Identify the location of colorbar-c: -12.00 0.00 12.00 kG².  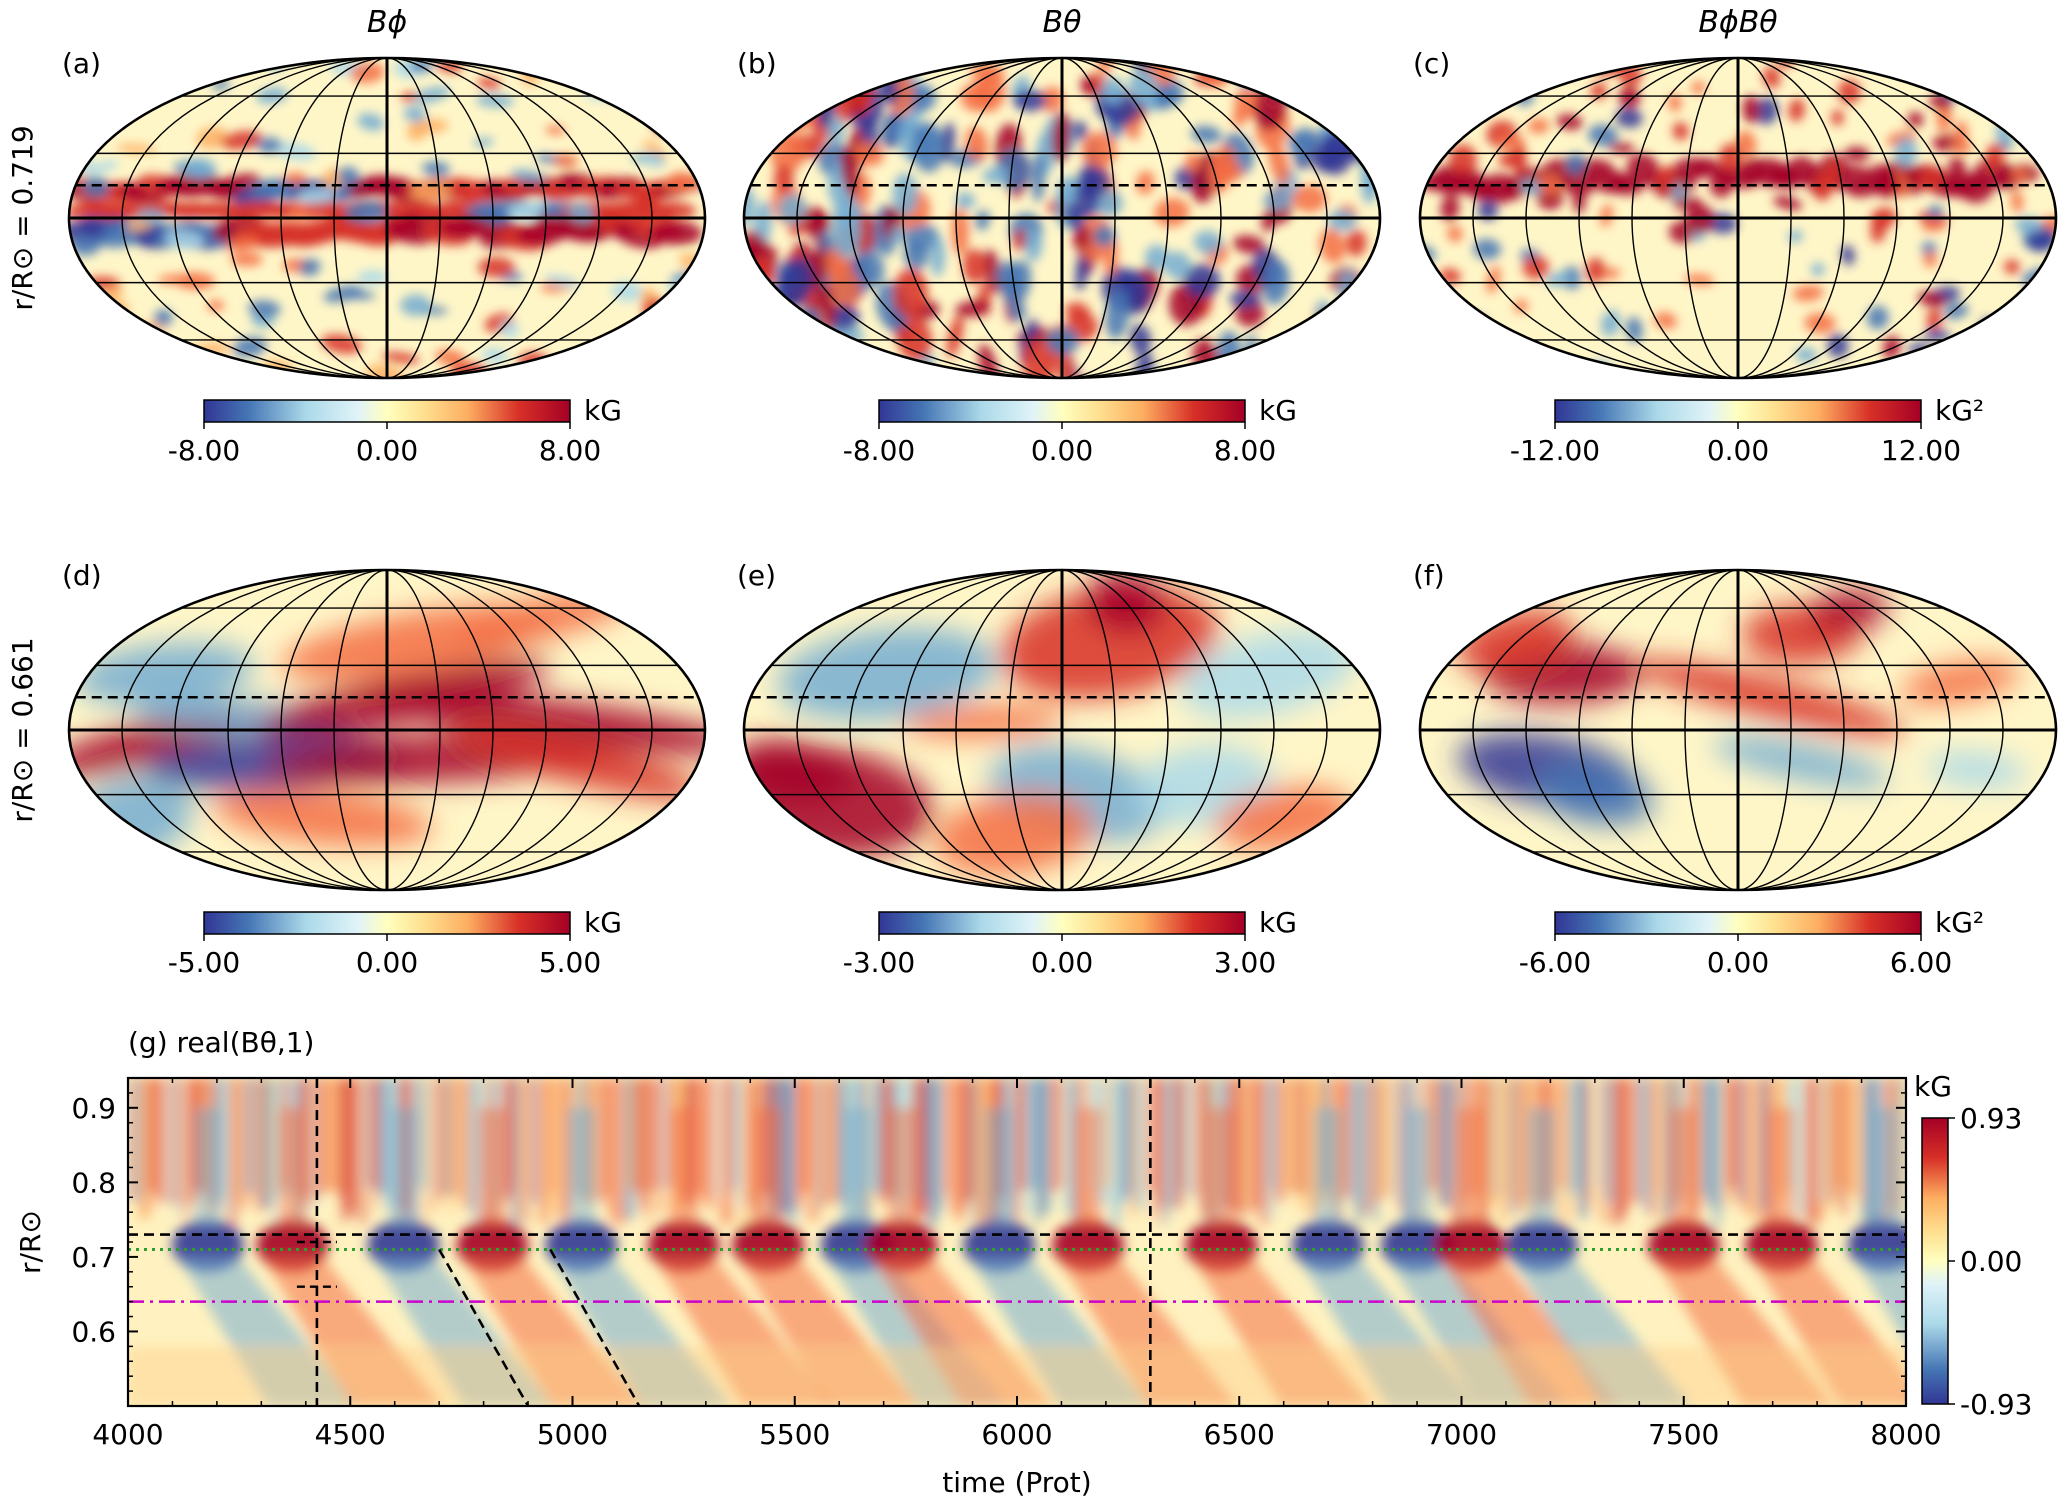
(1747, 430).